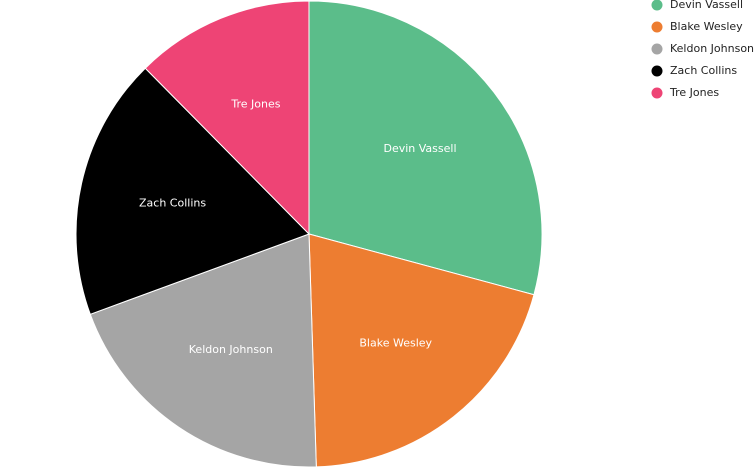  I want to click on legend-label: Keldon Johnson, so click(712, 48).